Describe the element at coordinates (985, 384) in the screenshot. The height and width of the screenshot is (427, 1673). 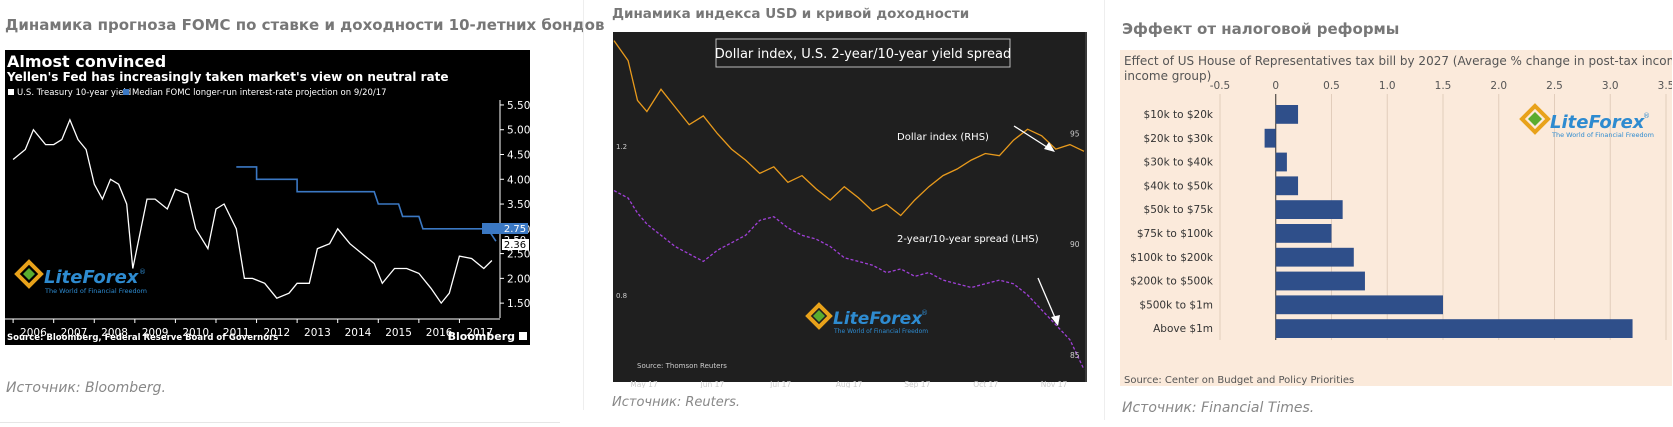
I see `x-tick-label: Oct 17` at that location.